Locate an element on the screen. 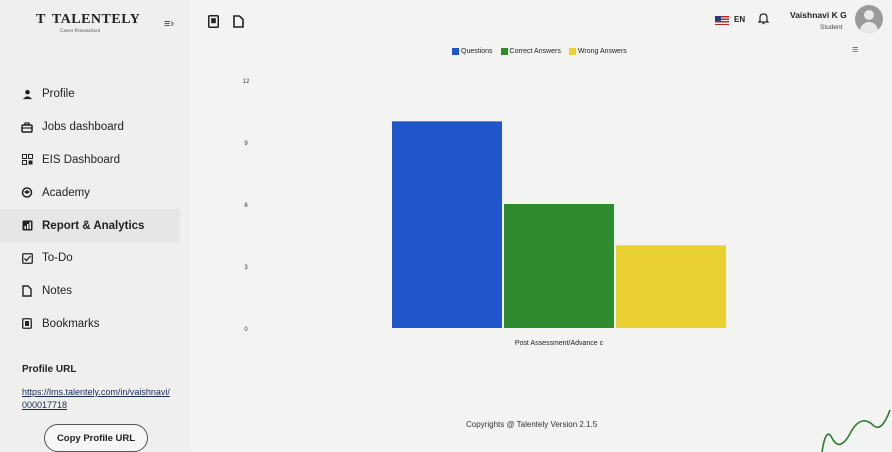  sidebar-item-label: Bookmarks is located at coordinates (71, 323).